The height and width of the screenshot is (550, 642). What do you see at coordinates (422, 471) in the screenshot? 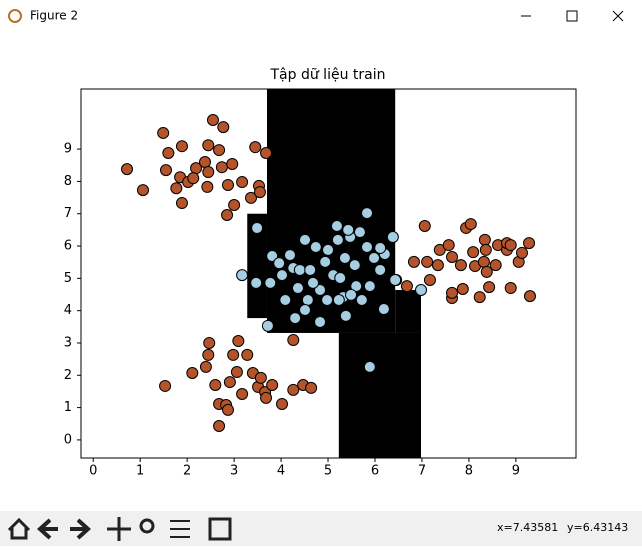
I see `x-tick-label: 7` at bounding box center [422, 471].